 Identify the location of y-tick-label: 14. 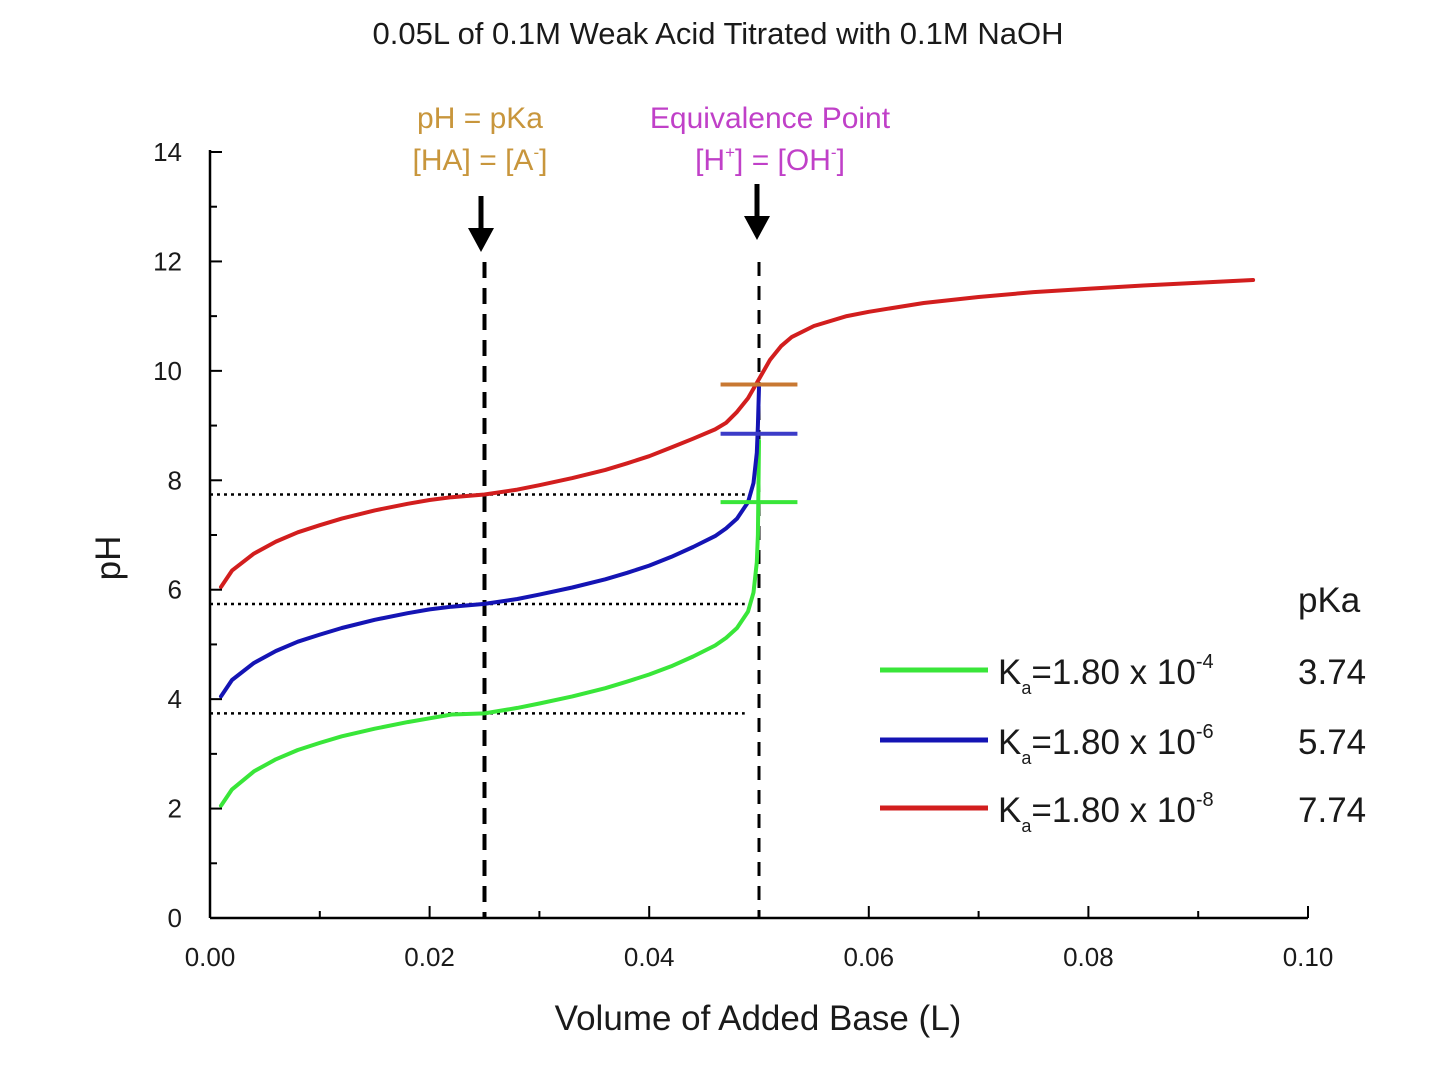
(167, 152).